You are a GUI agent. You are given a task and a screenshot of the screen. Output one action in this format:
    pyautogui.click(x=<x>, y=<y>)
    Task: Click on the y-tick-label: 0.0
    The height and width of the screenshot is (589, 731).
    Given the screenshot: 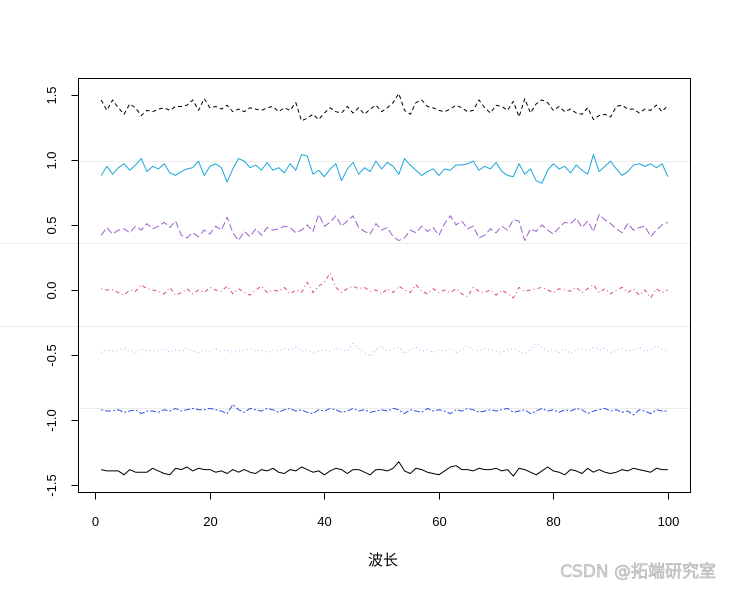 What is the action you would take?
    pyautogui.click(x=51, y=290)
    